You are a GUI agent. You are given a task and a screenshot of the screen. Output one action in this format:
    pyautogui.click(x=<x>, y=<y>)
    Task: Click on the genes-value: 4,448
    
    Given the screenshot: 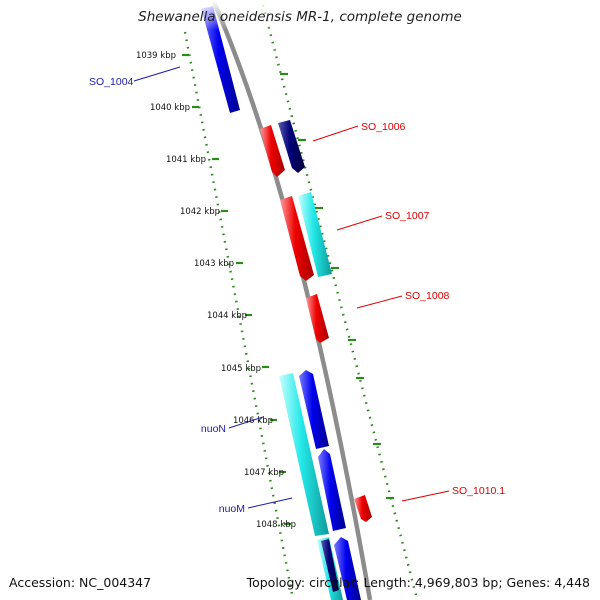 What is the action you would take?
    pyautogui.click(x=572, y=582)
    